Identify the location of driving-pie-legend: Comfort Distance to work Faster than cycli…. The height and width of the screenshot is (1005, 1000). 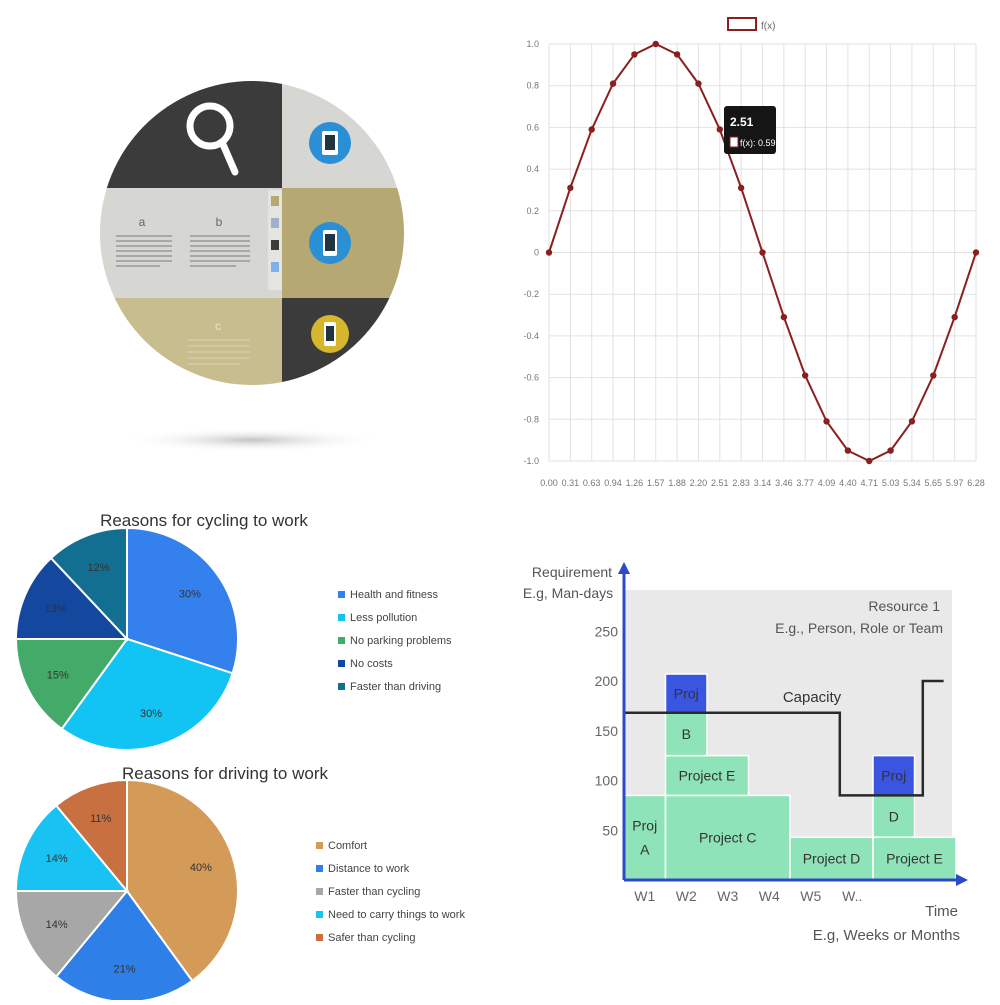
(390, 892).